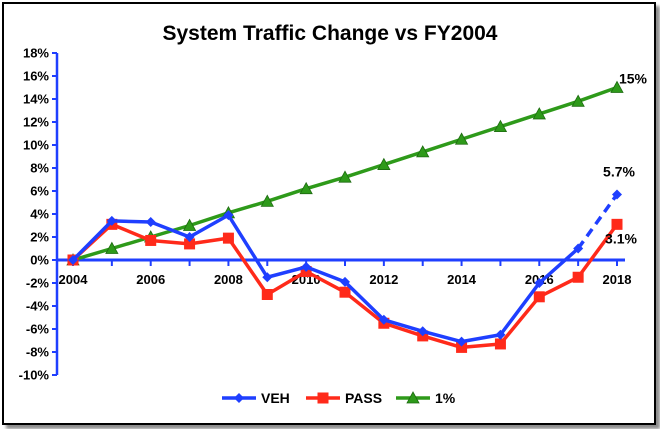  Describe the element at coordinates (36, 99) in the screenshot. I see `y-tick-label: 14%` at that location.